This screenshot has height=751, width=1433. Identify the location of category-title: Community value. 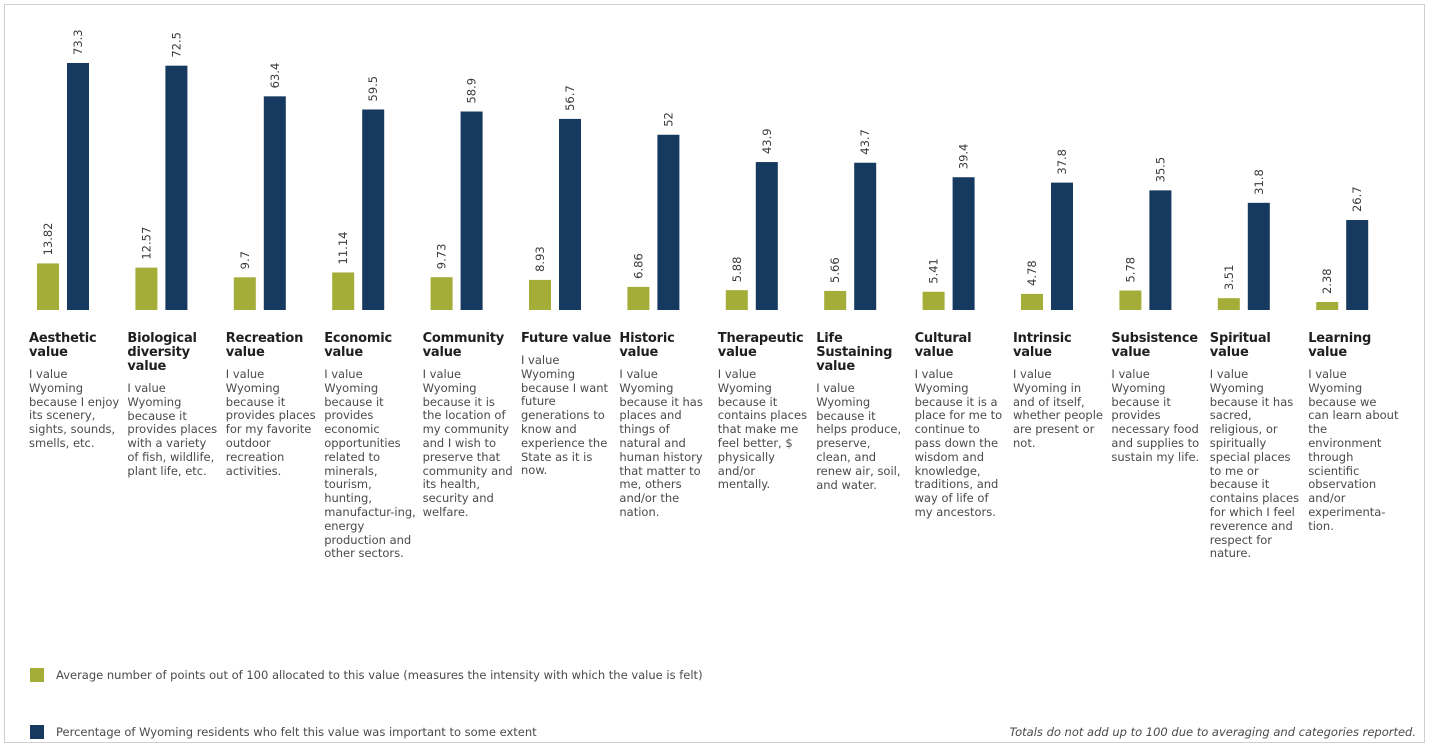
(463, 345).